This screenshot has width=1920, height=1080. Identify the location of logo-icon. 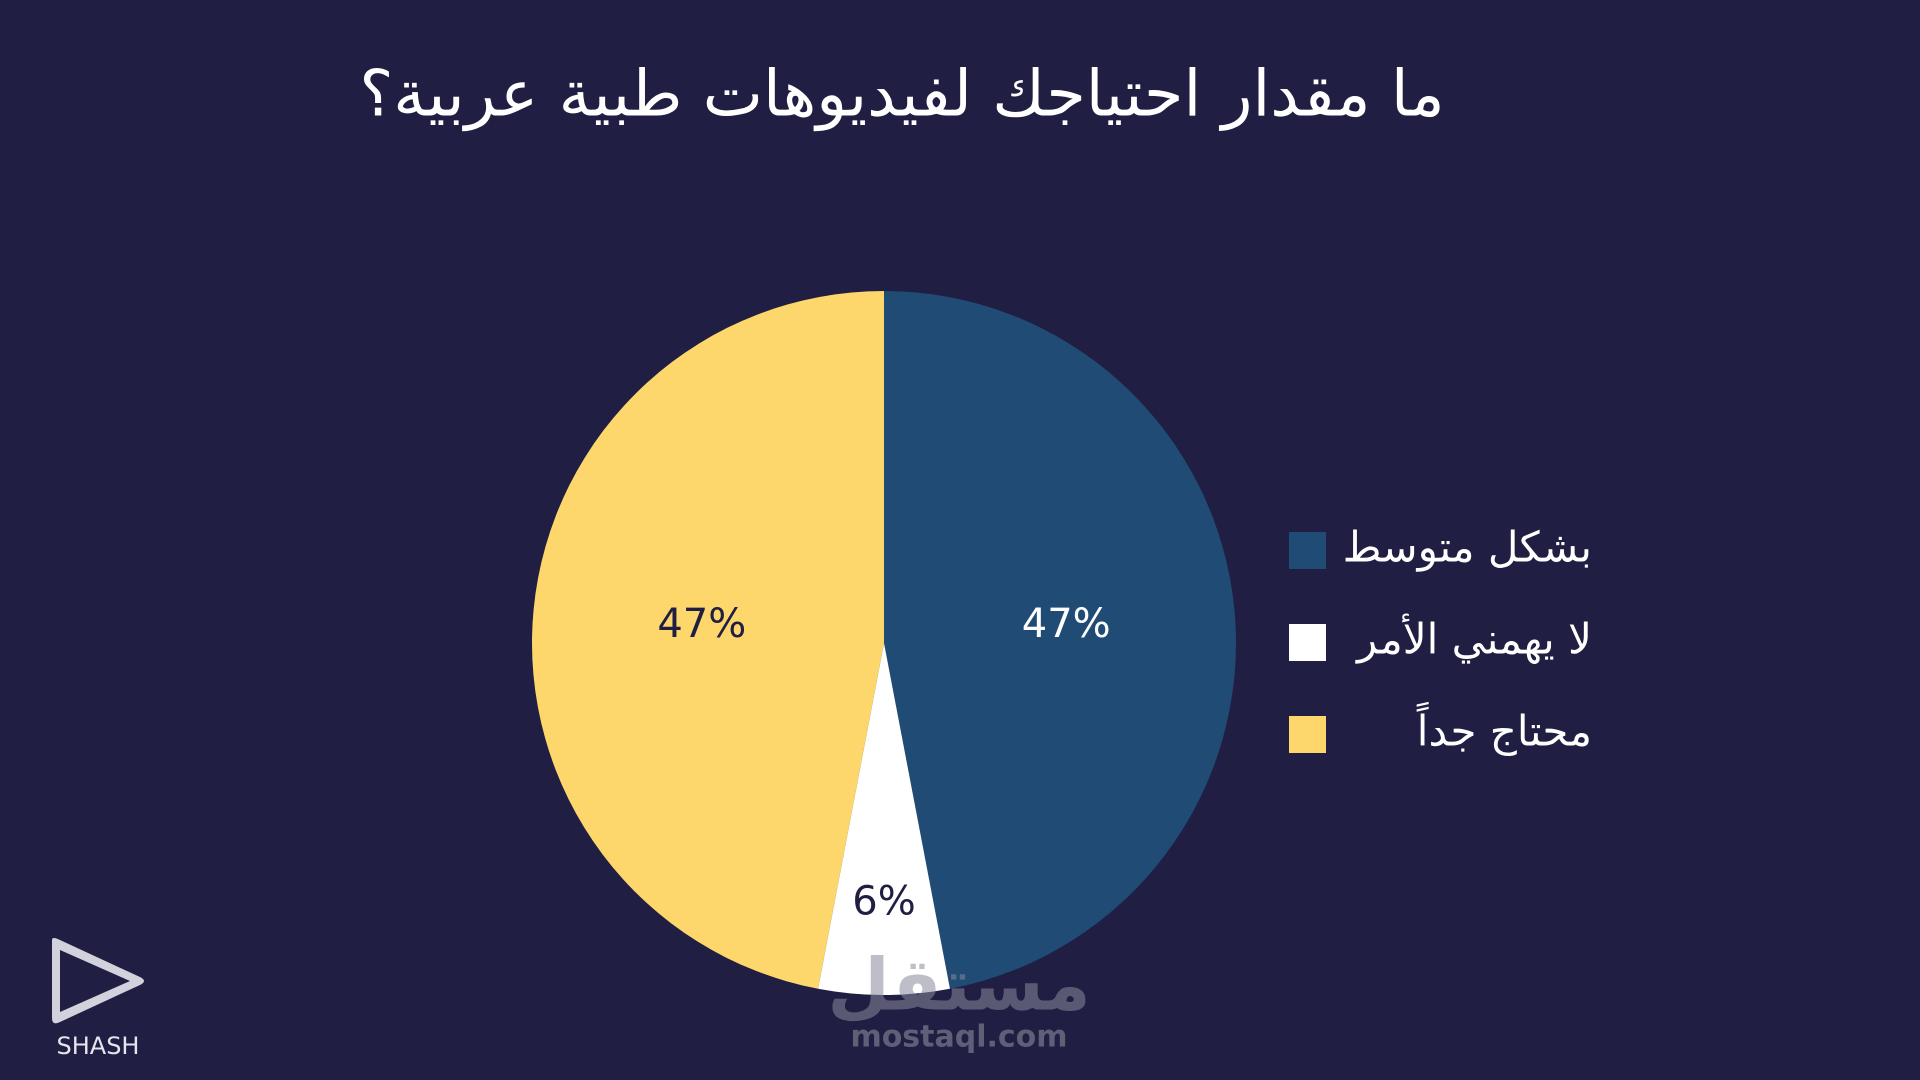
(98, 981).